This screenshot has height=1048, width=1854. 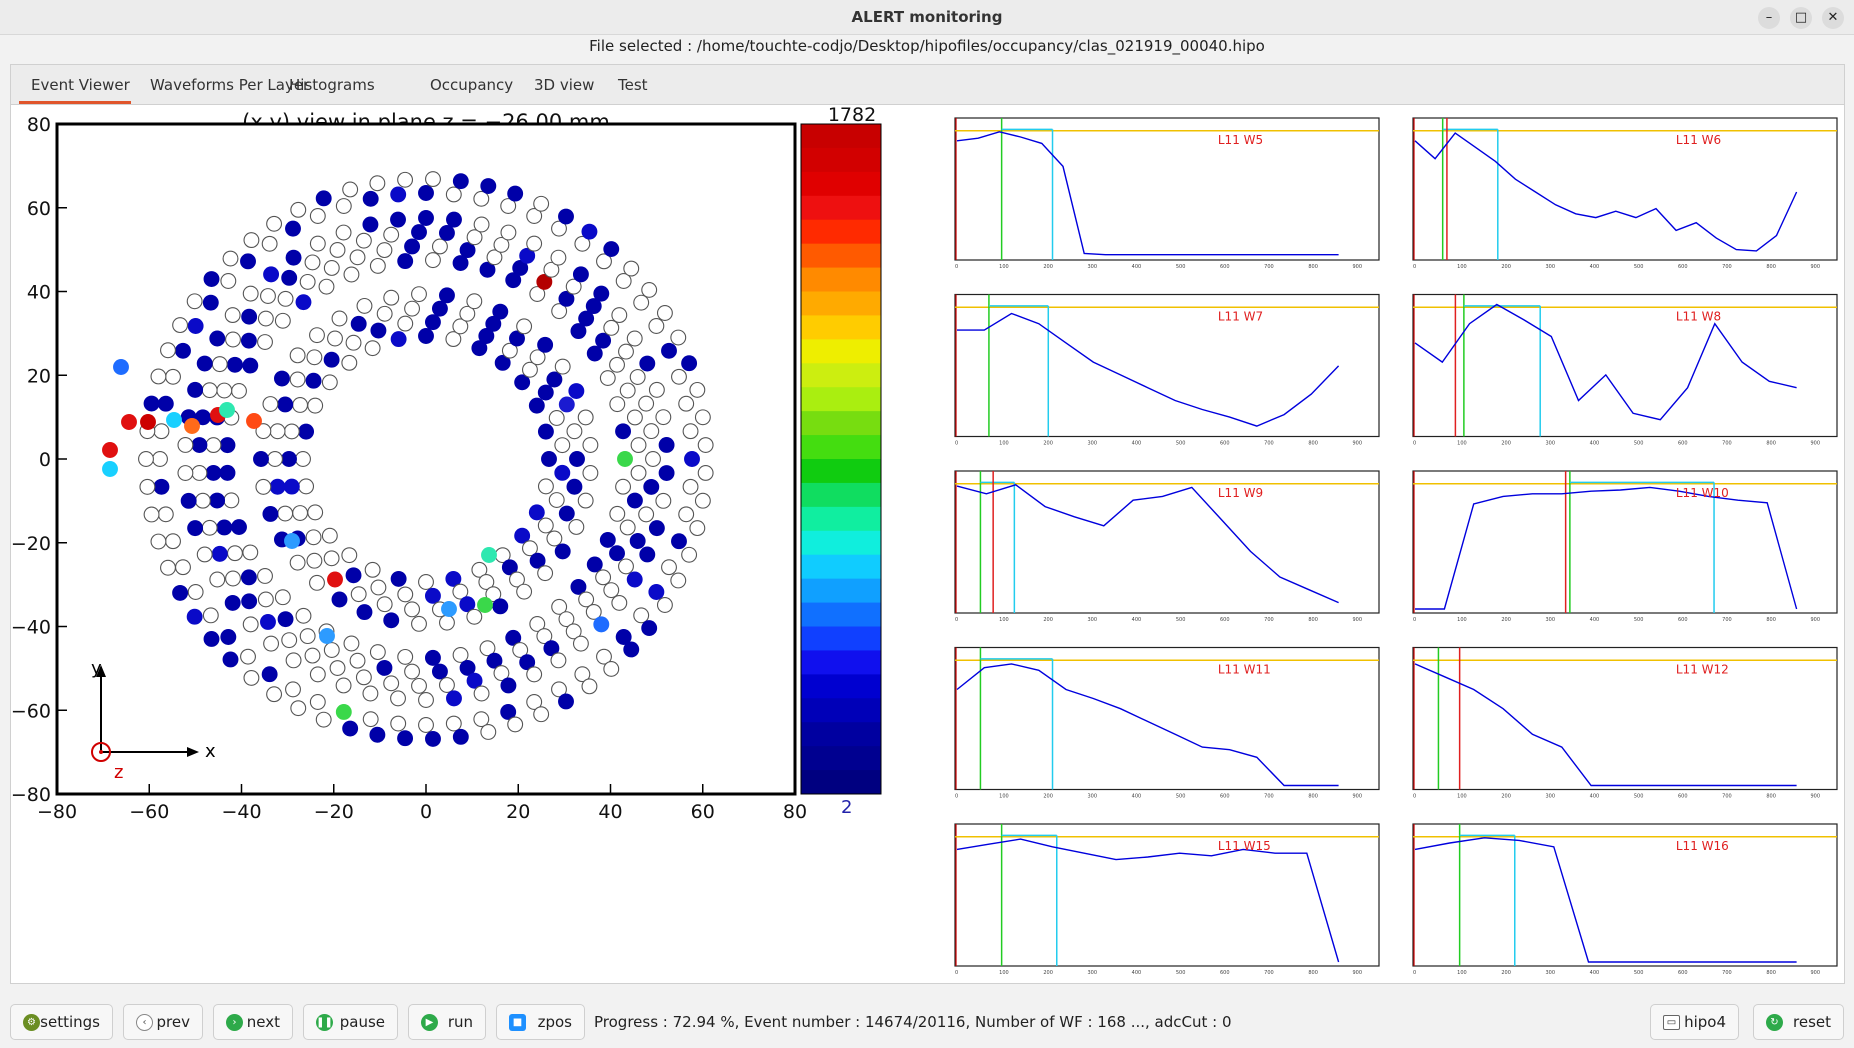 I want to click on hipo4-button: ▭ hipo4, so click(x=1694, y=1022).